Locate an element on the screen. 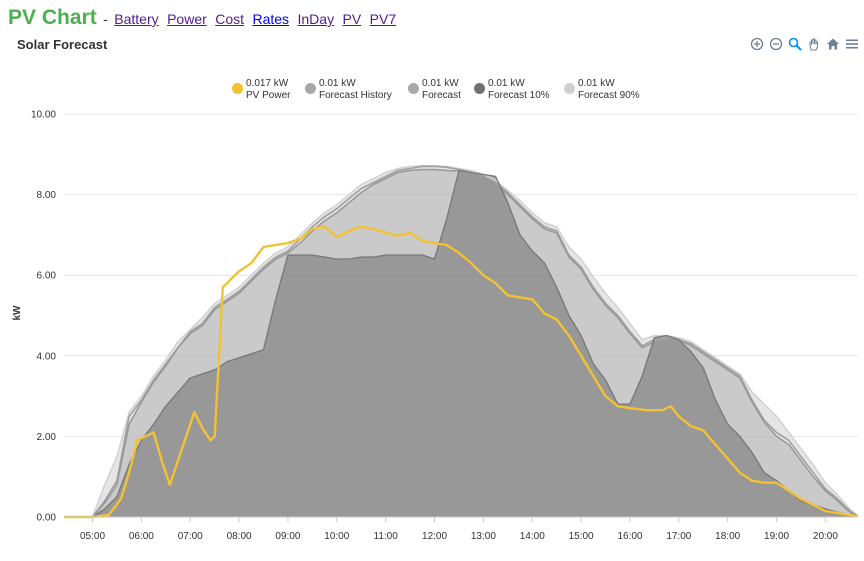 The image size is (864, 561). legend-label: Forecast 10% is located at coordinates (519, 95).